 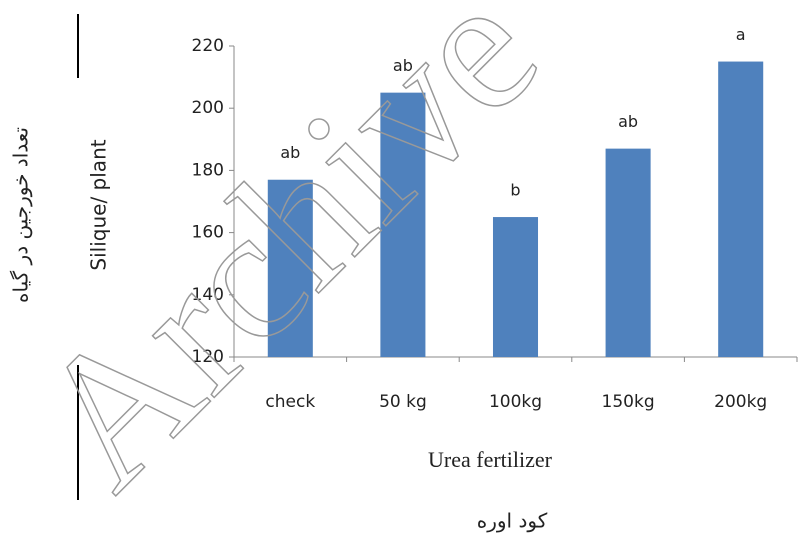 What do you see at coordinates (208, 170) in the screenshot?
I see `y-tick-label: 180` at bounding box center [208, 170].